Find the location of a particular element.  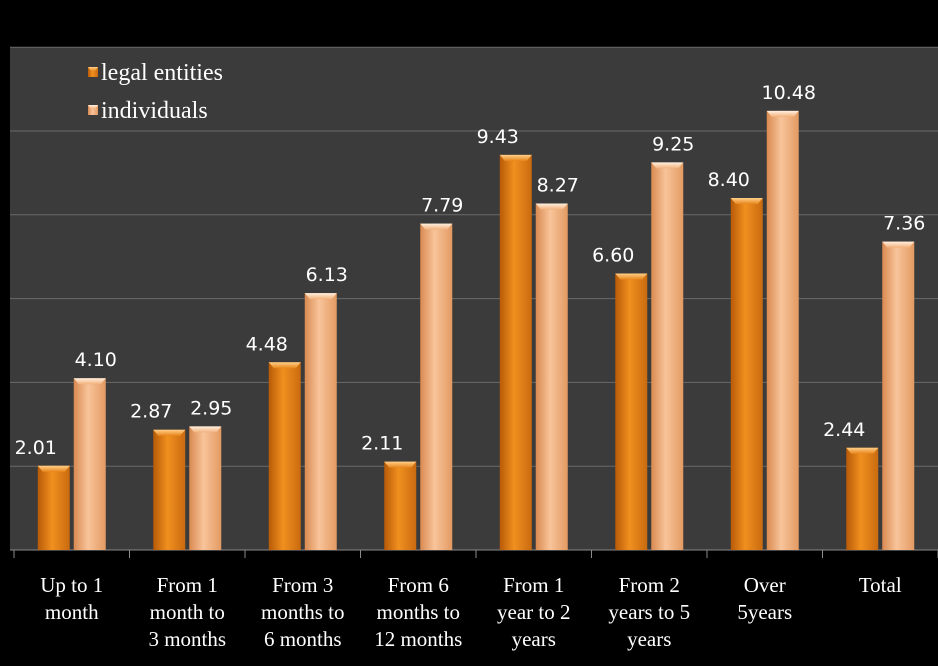

data-label: 7.79 is located at coordinates (442, 206).